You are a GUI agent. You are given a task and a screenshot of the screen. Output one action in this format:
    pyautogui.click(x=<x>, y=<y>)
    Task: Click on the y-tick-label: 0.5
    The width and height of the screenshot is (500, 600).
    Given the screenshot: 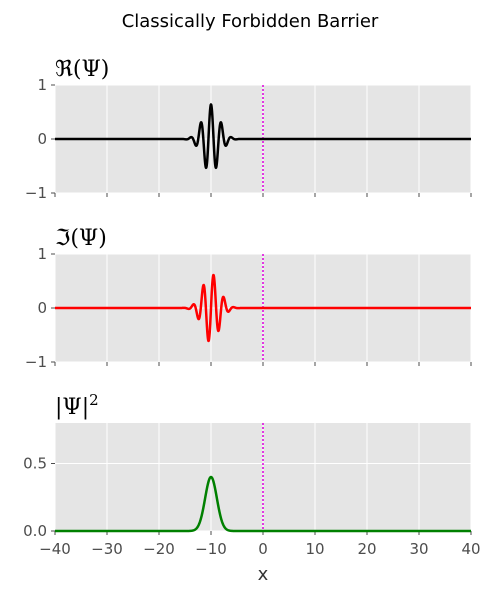 What is the action you would take?
    pyautogui.click(x=35, y=464)
    